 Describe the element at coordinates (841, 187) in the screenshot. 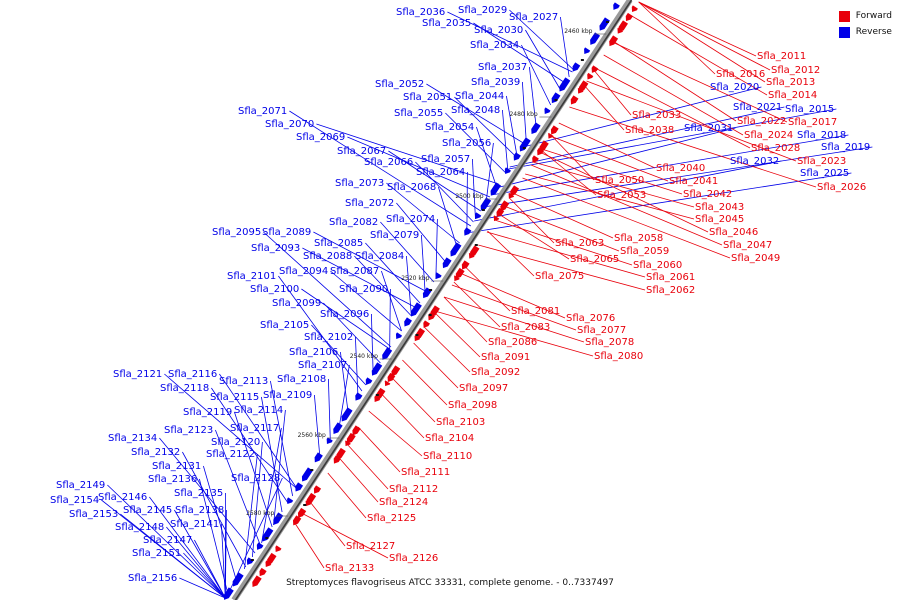

I see `forward-gene-label: Sfla_2026` at that location.